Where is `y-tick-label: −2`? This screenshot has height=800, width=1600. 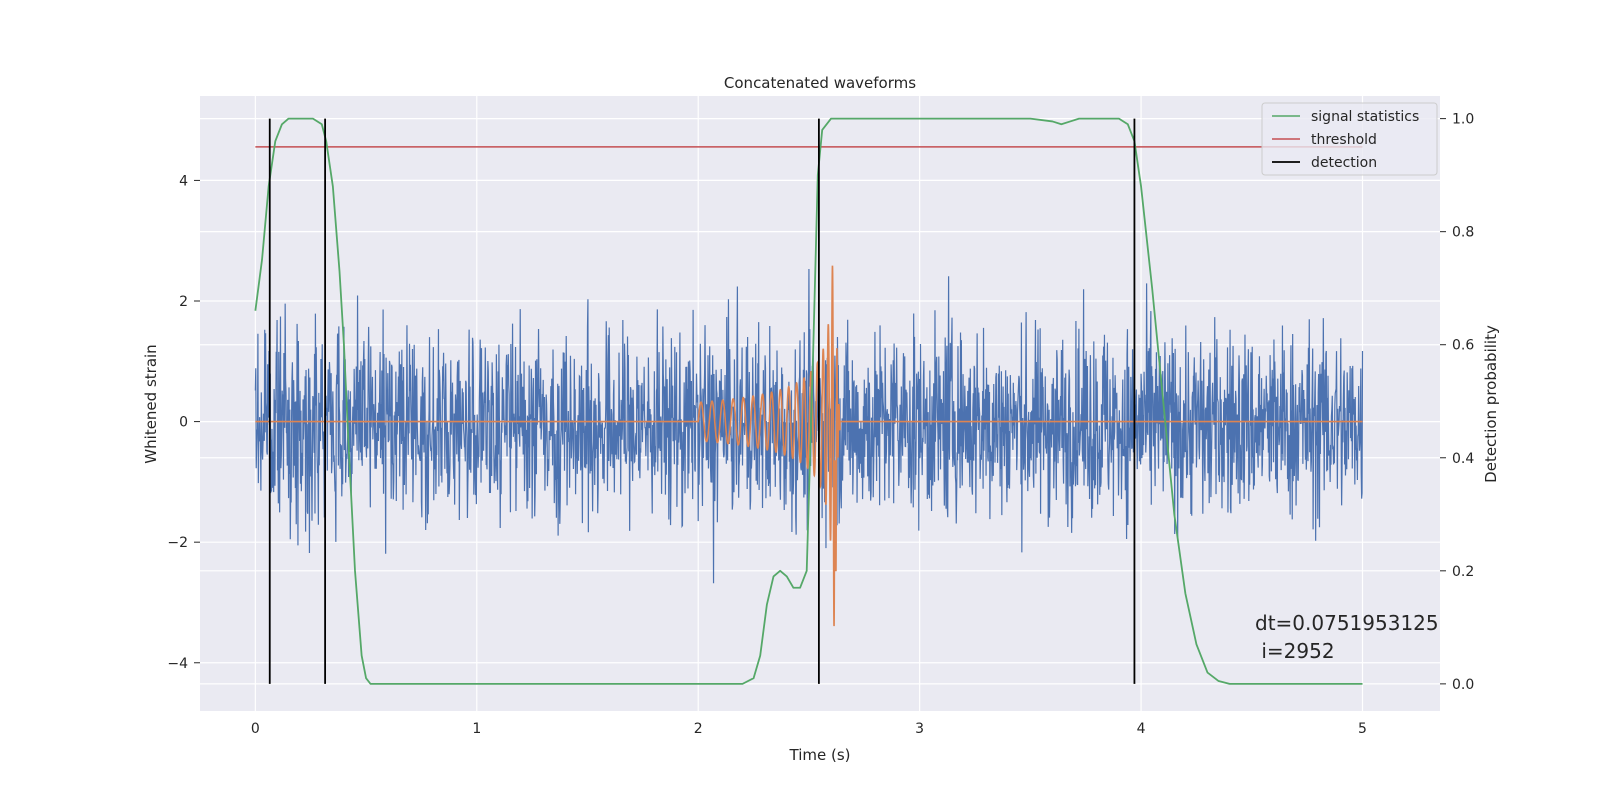 y-tick-label: −2 is located at coordinates (177, 543).